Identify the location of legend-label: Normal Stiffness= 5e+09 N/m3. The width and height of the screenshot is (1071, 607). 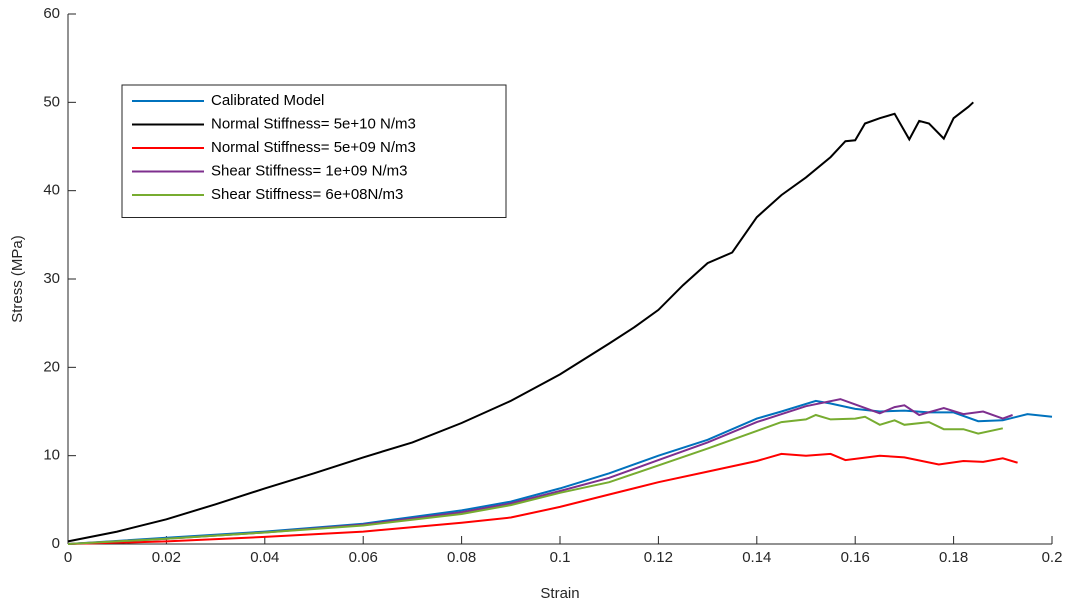
(313, 147).